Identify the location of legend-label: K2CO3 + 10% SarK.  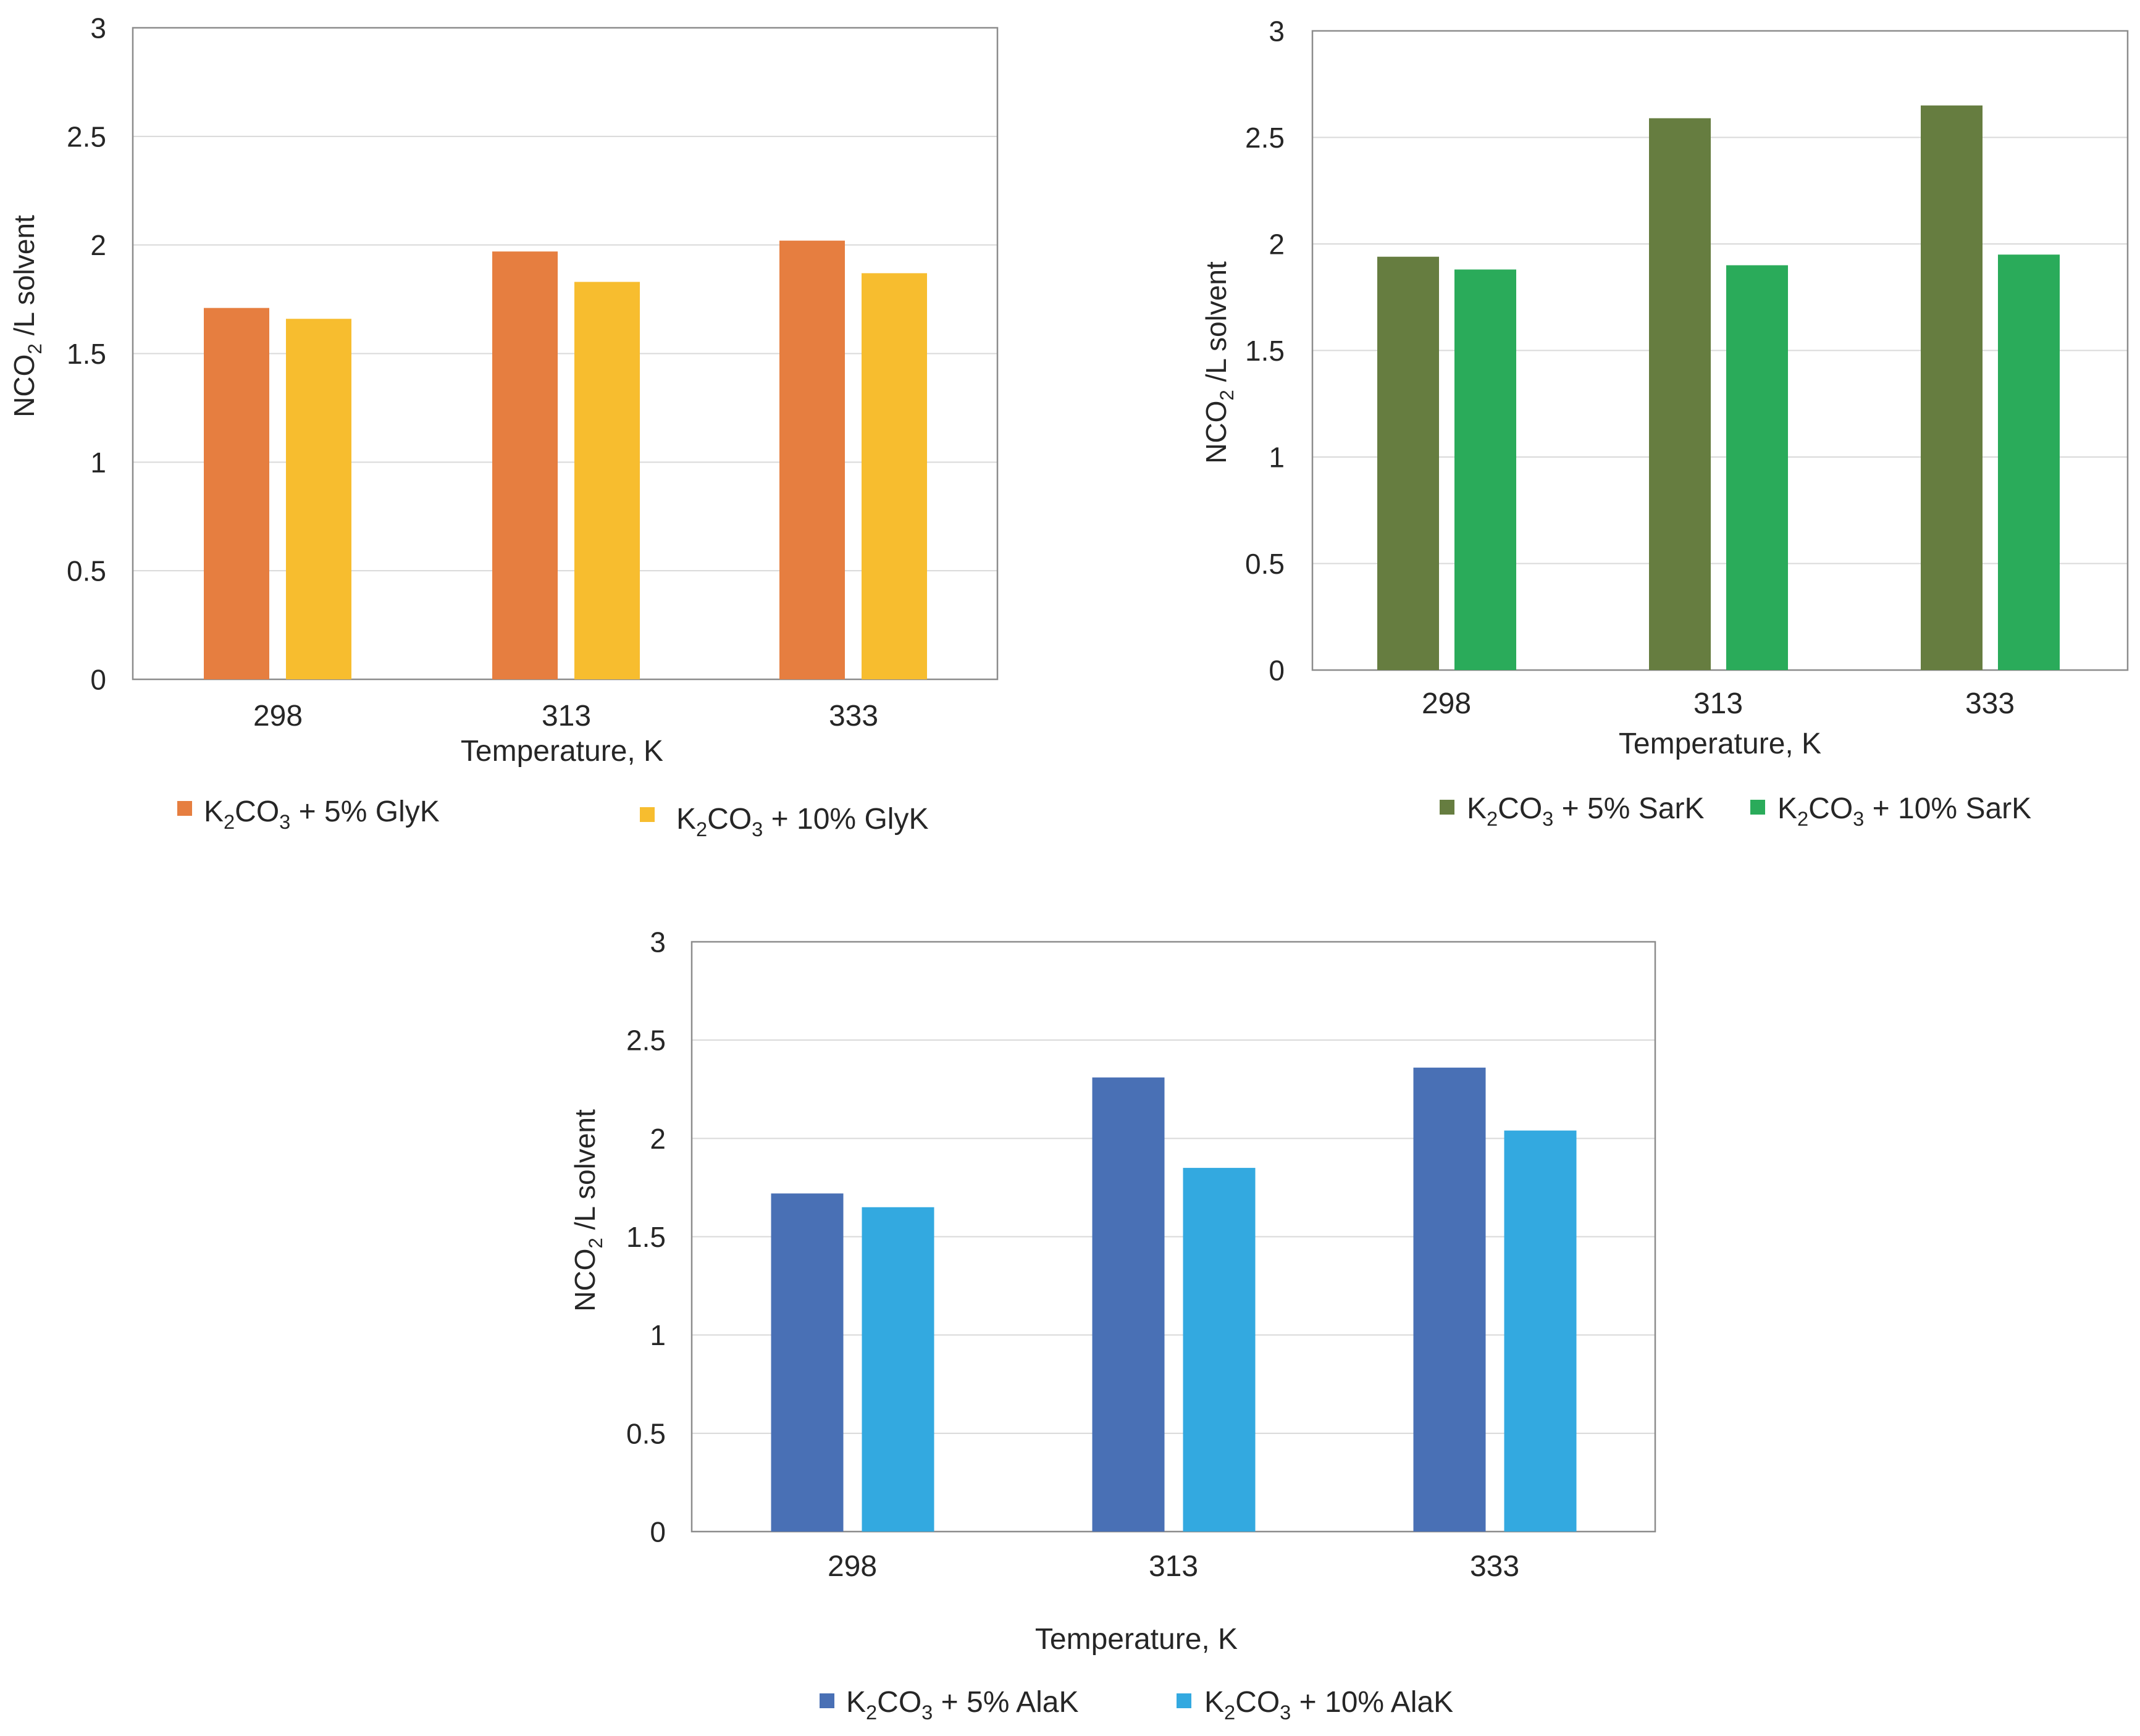
(1904, 811).